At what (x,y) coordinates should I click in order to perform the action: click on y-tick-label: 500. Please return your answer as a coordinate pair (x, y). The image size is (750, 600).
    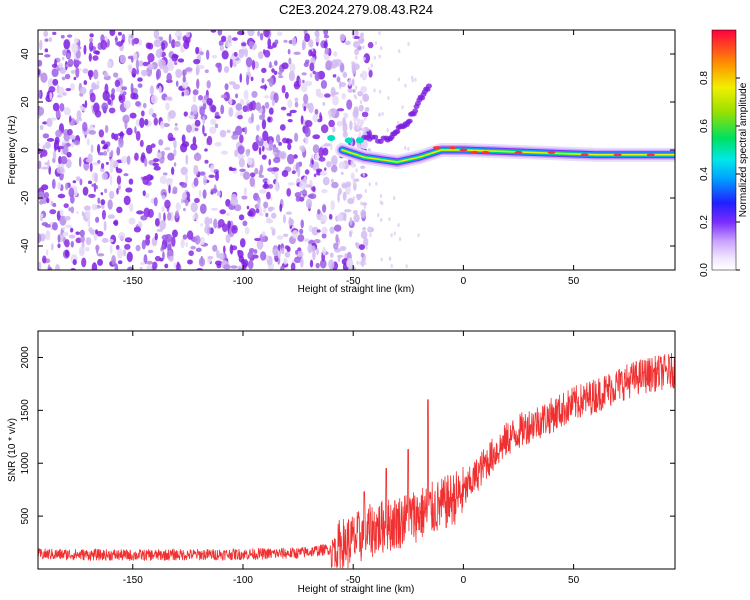
    Looking at the image, I should click on (25, 515).